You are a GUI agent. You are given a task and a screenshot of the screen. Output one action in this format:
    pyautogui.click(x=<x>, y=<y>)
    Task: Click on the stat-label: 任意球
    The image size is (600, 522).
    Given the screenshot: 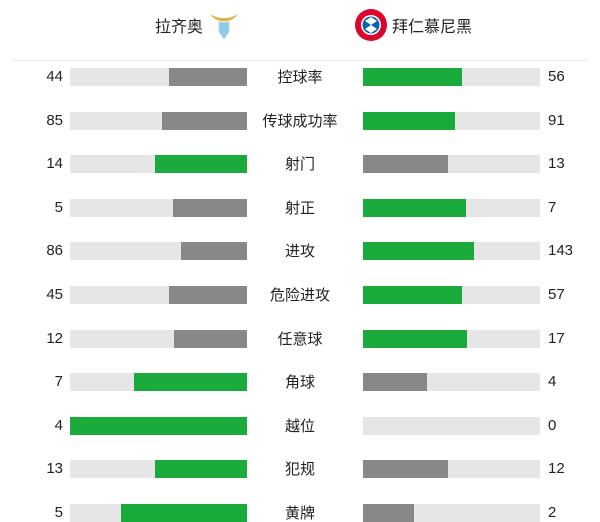 What is the action you would take?
    pyautogui.click(x=300, y=338)
    